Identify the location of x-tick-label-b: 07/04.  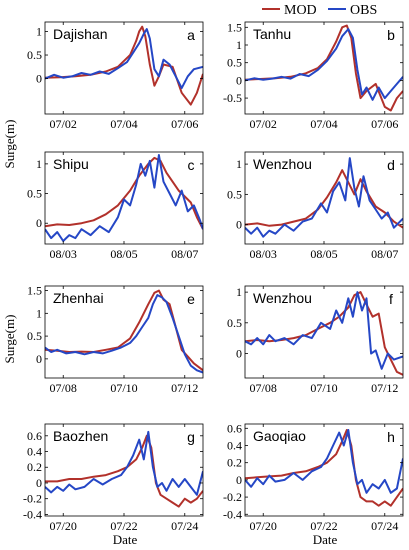
(323, 124).